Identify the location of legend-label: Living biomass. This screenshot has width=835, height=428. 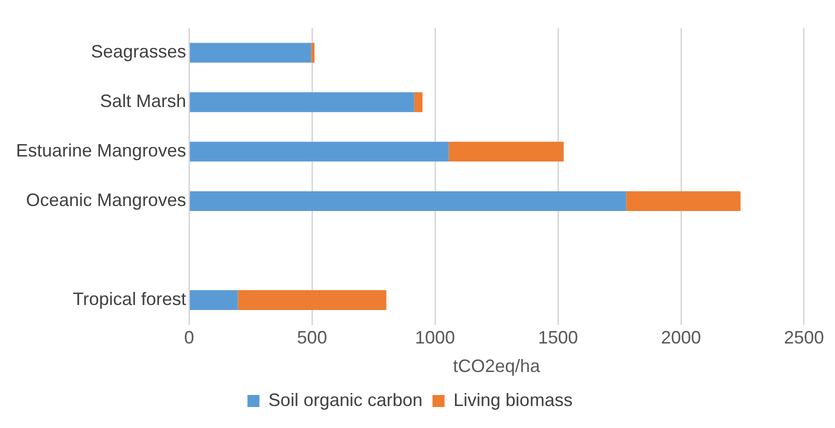
(513, 400).